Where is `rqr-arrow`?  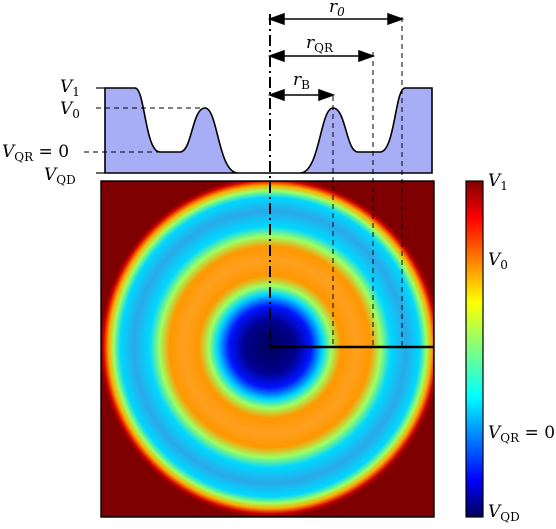
rqr-arrow is located at coordinates (321, 56).